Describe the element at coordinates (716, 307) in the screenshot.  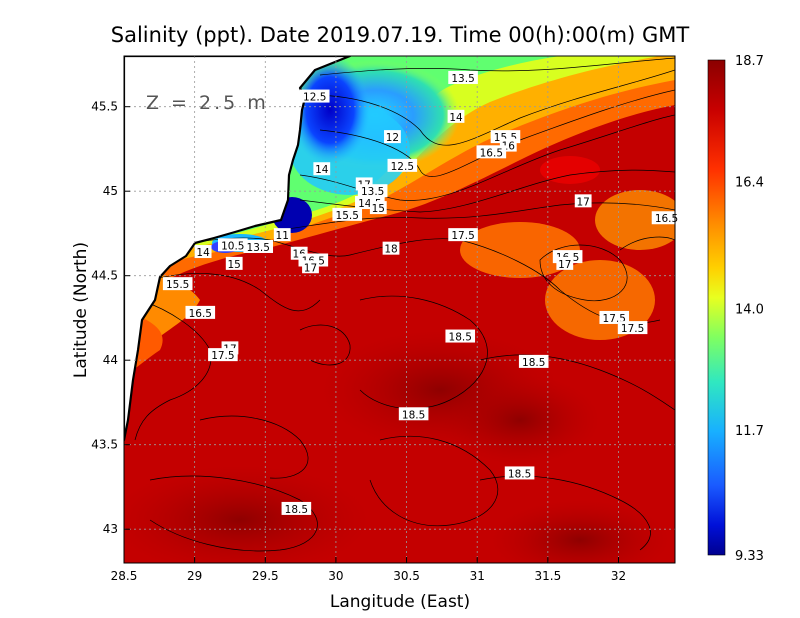
I see `colorbar-scale` at that location.